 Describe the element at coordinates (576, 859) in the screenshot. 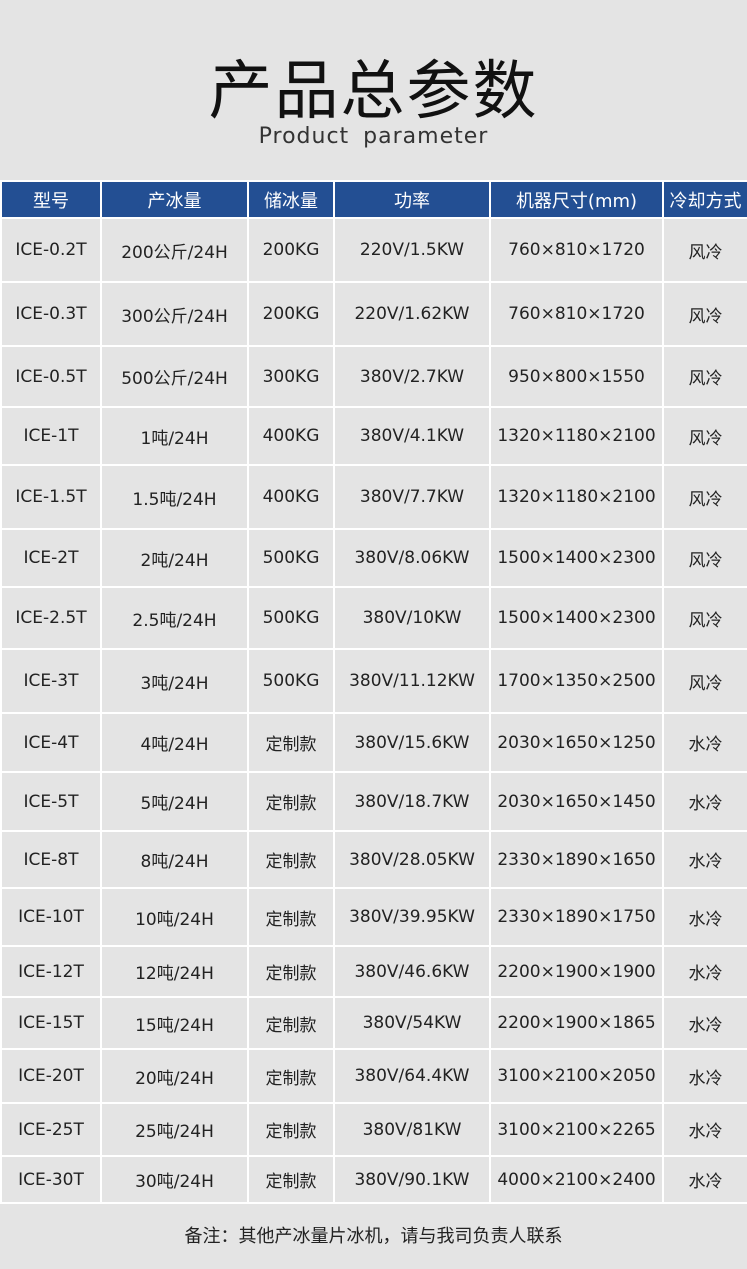

I see `cell-dimensions: 2330×1890×1650` at that location.